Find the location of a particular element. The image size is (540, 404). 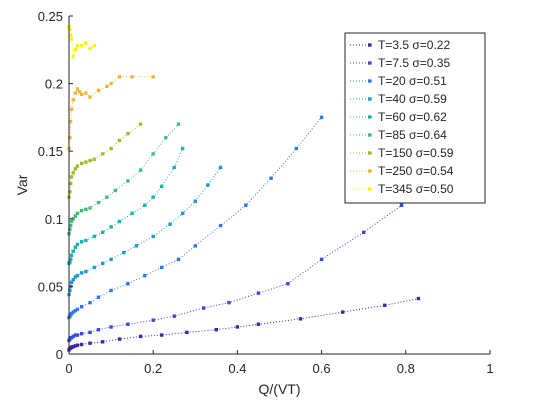

legend-item: T=7.5 σ=0.35 is located at coordinates (400, 63).